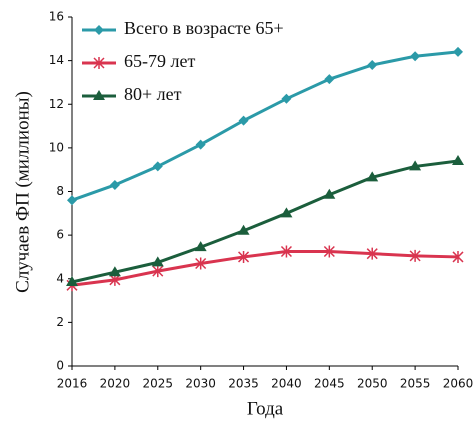 The width and height of the screenshot is (473, 421). I want to click on y-tick-label: 0, so click(60, 366).